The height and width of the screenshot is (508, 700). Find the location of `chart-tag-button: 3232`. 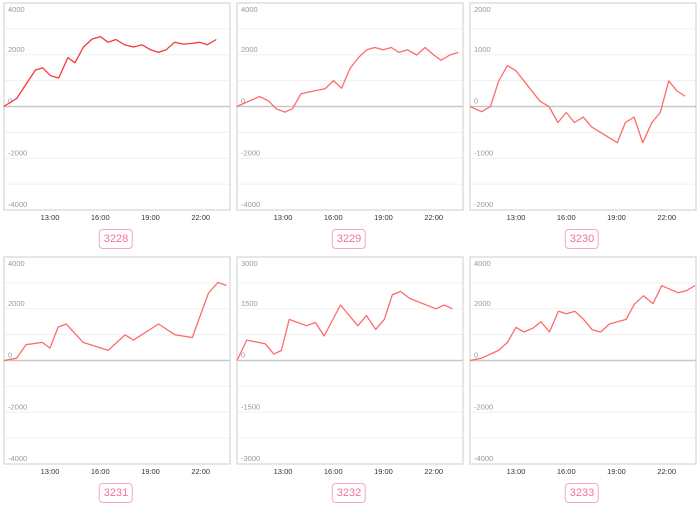

chart-tag-button: 3232 is located at coordinates (349, 493).